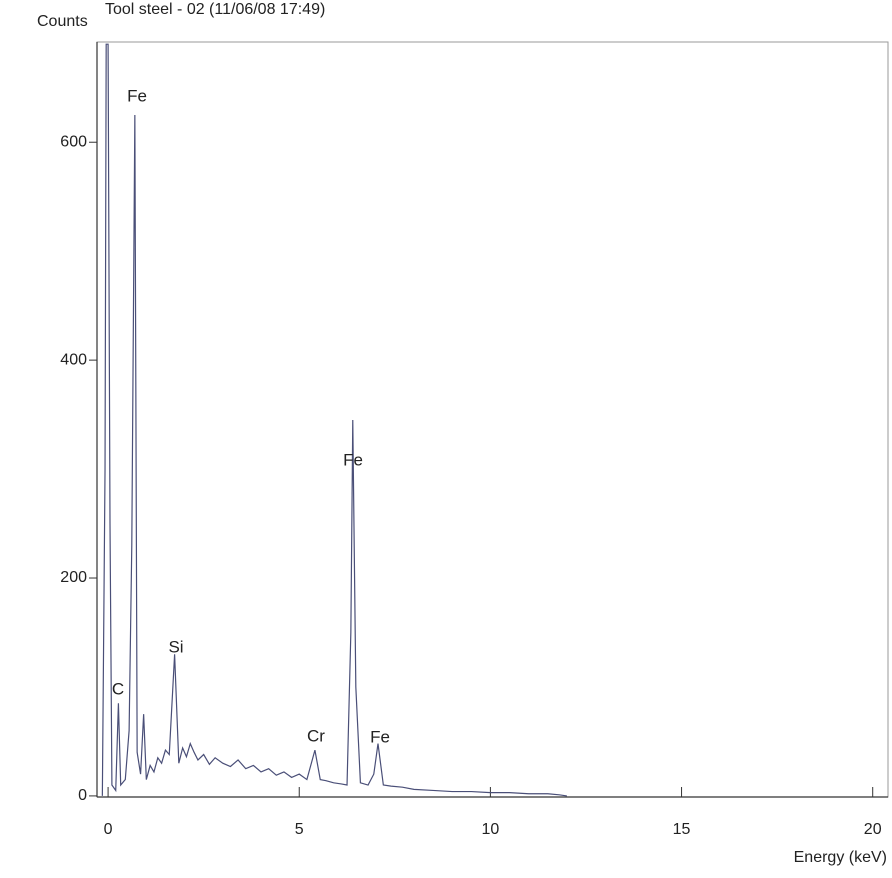 The image size is (892, 878). I want to click on peak-label: Cr, so click(316, 735).